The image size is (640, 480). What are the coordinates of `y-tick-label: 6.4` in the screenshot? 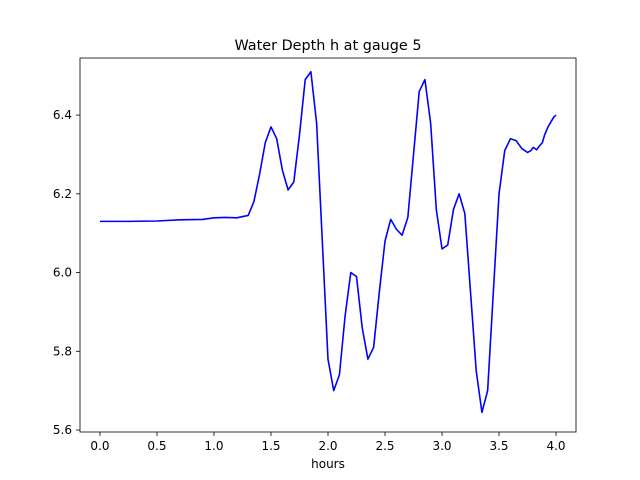 It's located at (62, 115).